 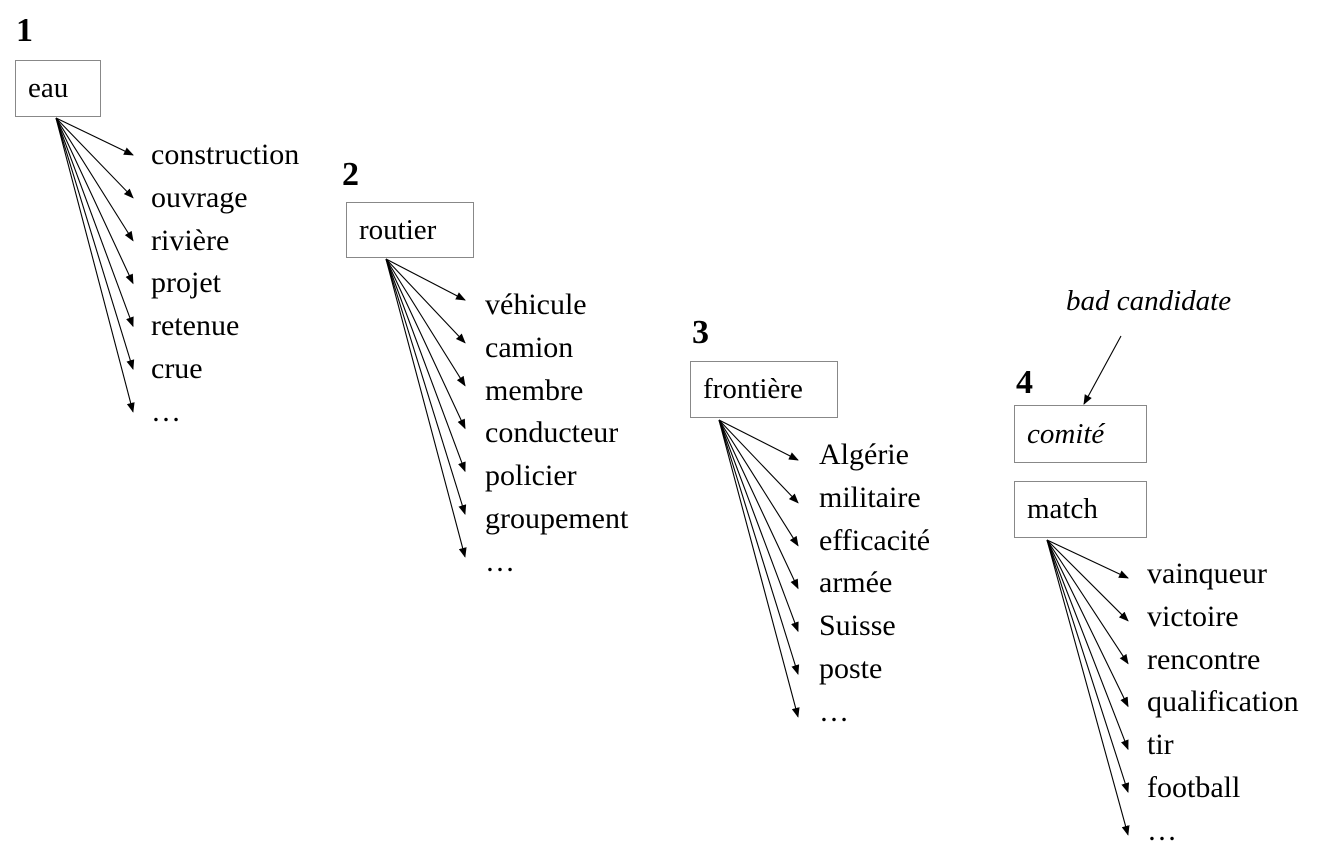 I want to click on group-2-related-word: véhicule, so click(x=536, y=304).